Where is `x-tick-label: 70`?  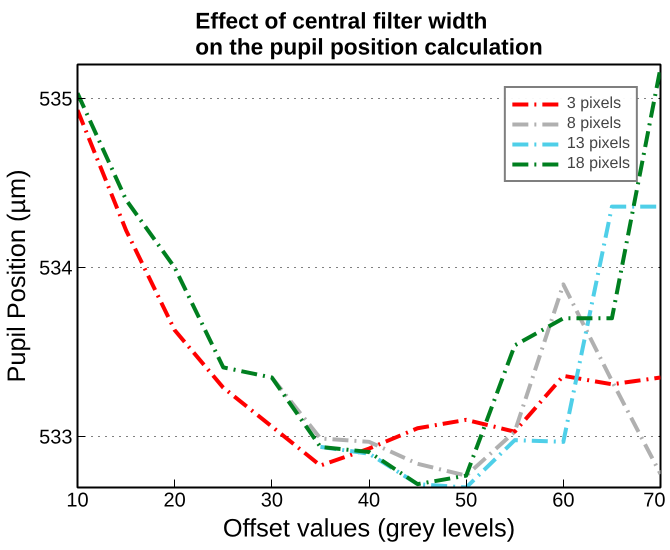 x-tick-label: 70 is located at coordinates (654, 501).